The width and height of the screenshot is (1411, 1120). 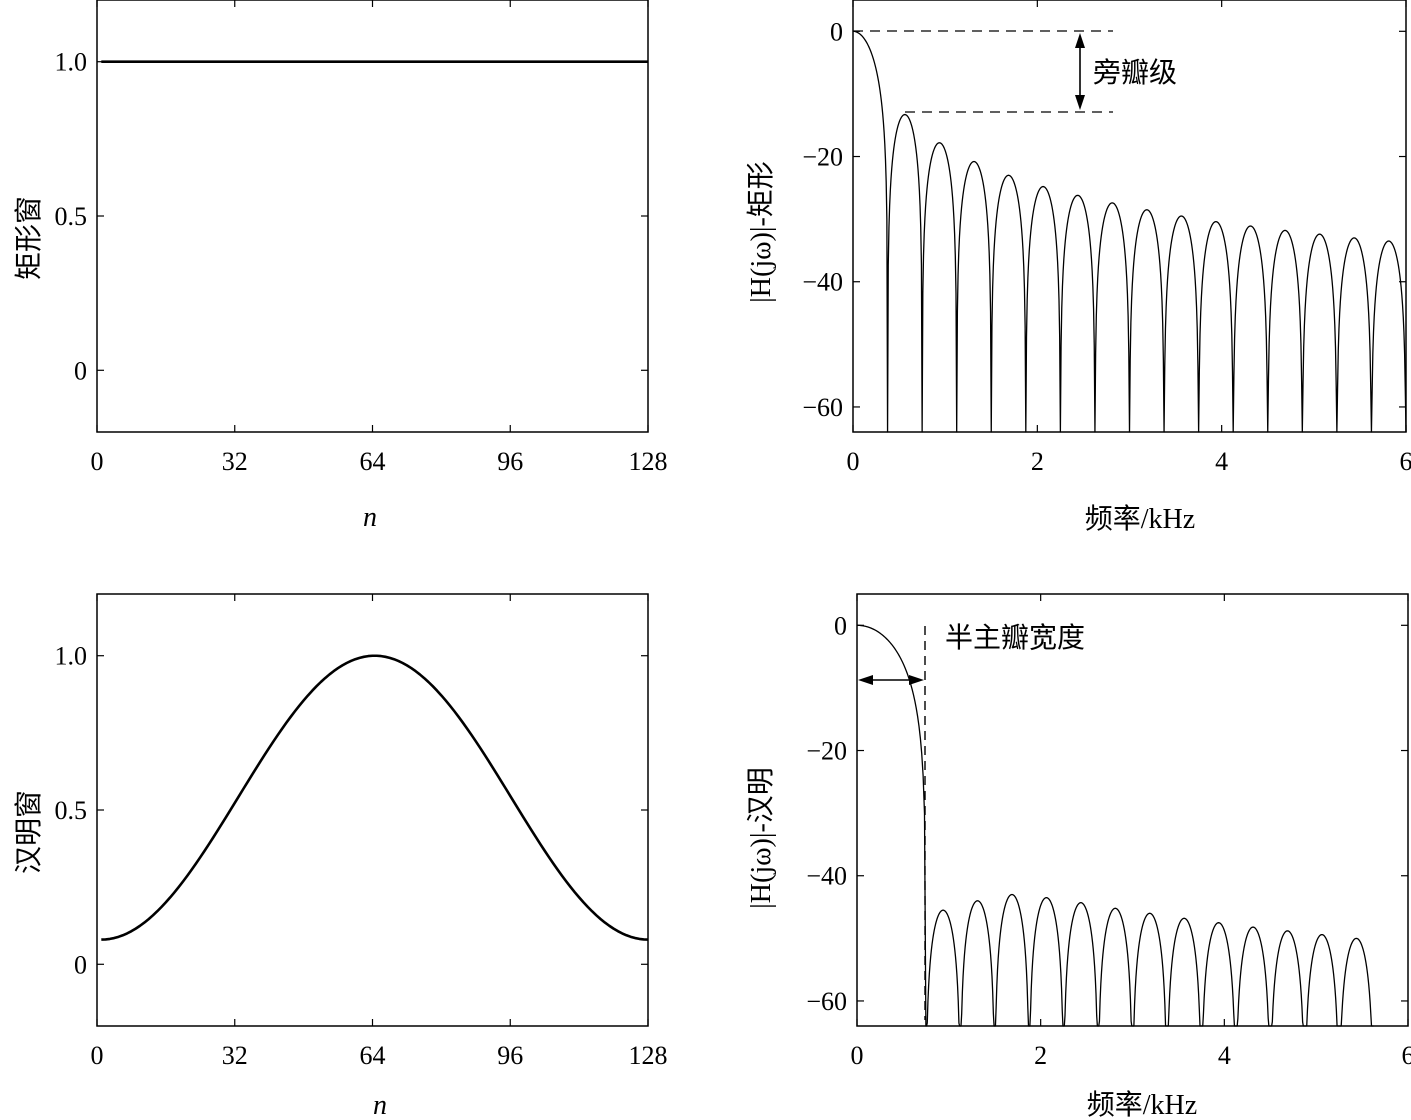 What do you see at coordinates (1135, 73) in the screenshot?
I see `sidelobe-level-label: 旁瓣级` at bounding box center [1135, 73].